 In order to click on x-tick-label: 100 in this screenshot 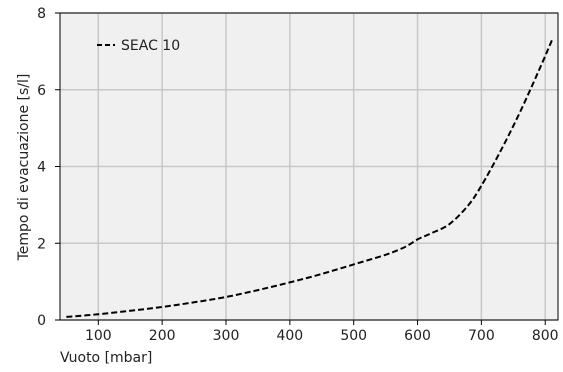, I will do `click(98, 336)`.